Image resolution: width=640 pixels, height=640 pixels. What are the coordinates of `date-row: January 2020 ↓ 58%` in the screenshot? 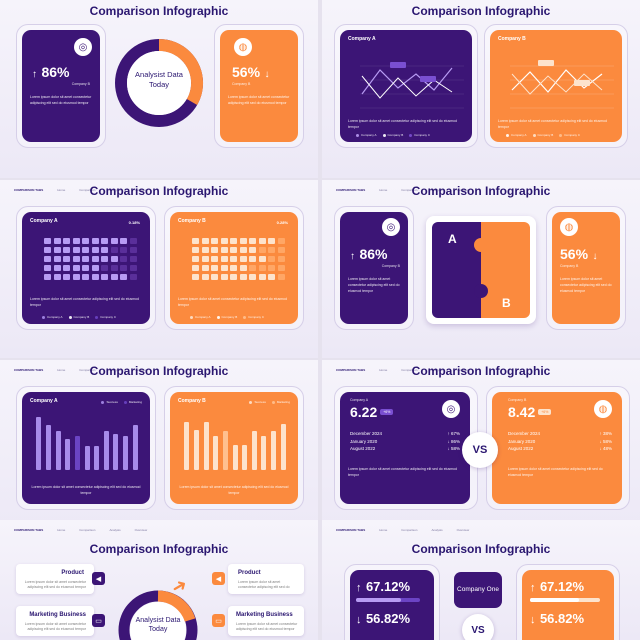 It's located at (560, 442).